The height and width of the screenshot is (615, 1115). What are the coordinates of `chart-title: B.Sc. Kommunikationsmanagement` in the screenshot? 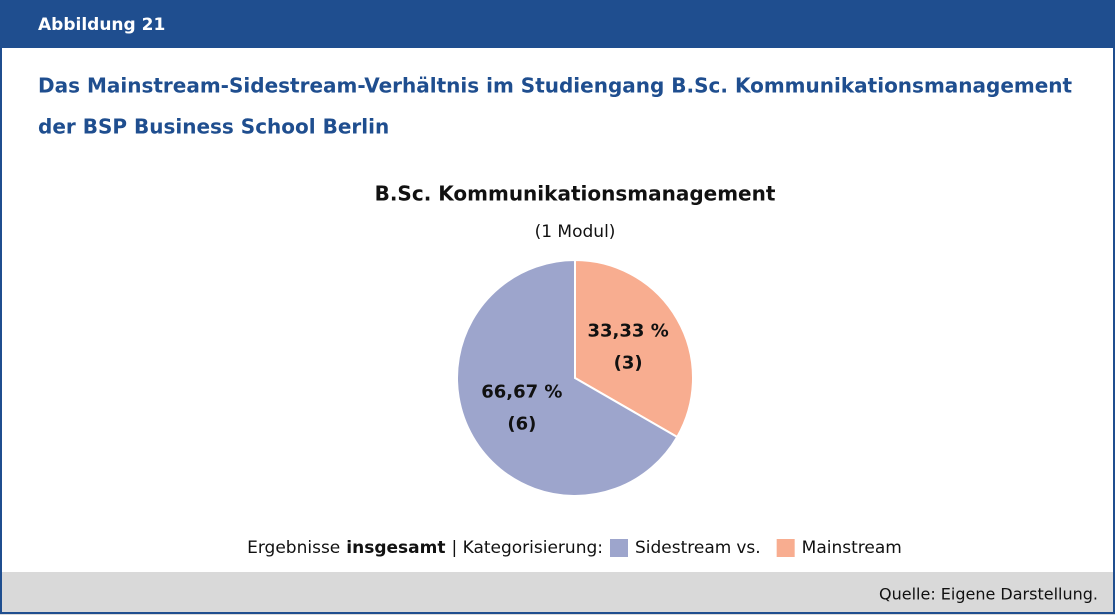 It's located at (575, 194).